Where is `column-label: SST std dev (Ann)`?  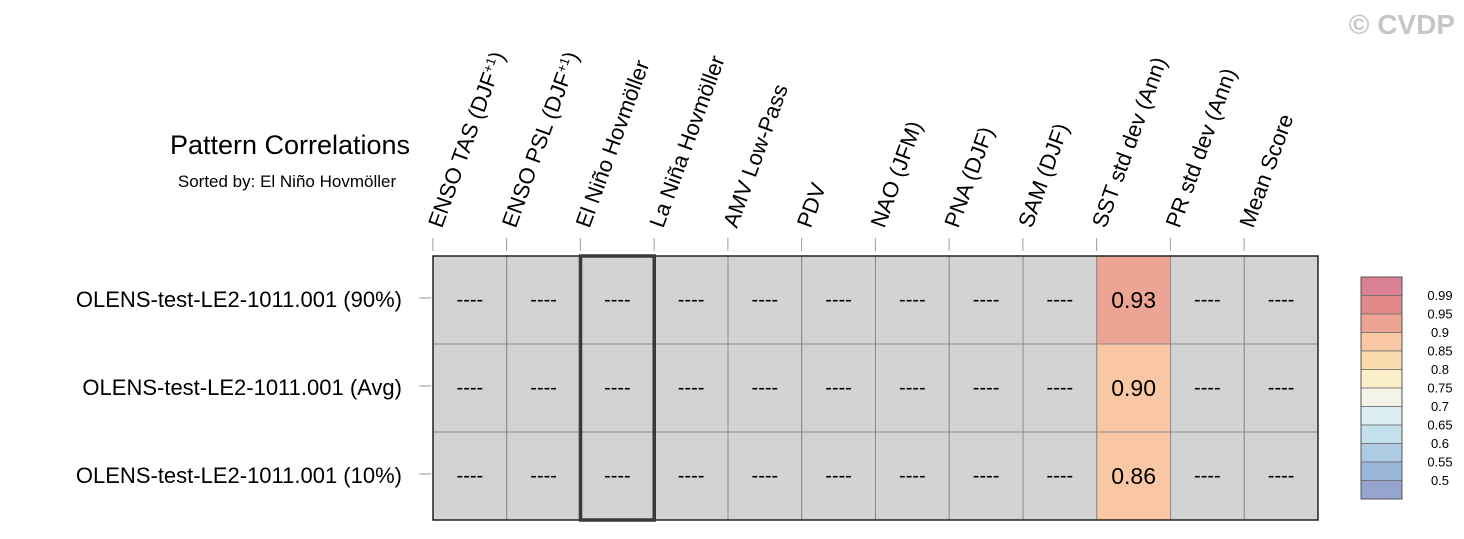
column-label: SST std dev (Ann) is located at coordinates (1129, 142).